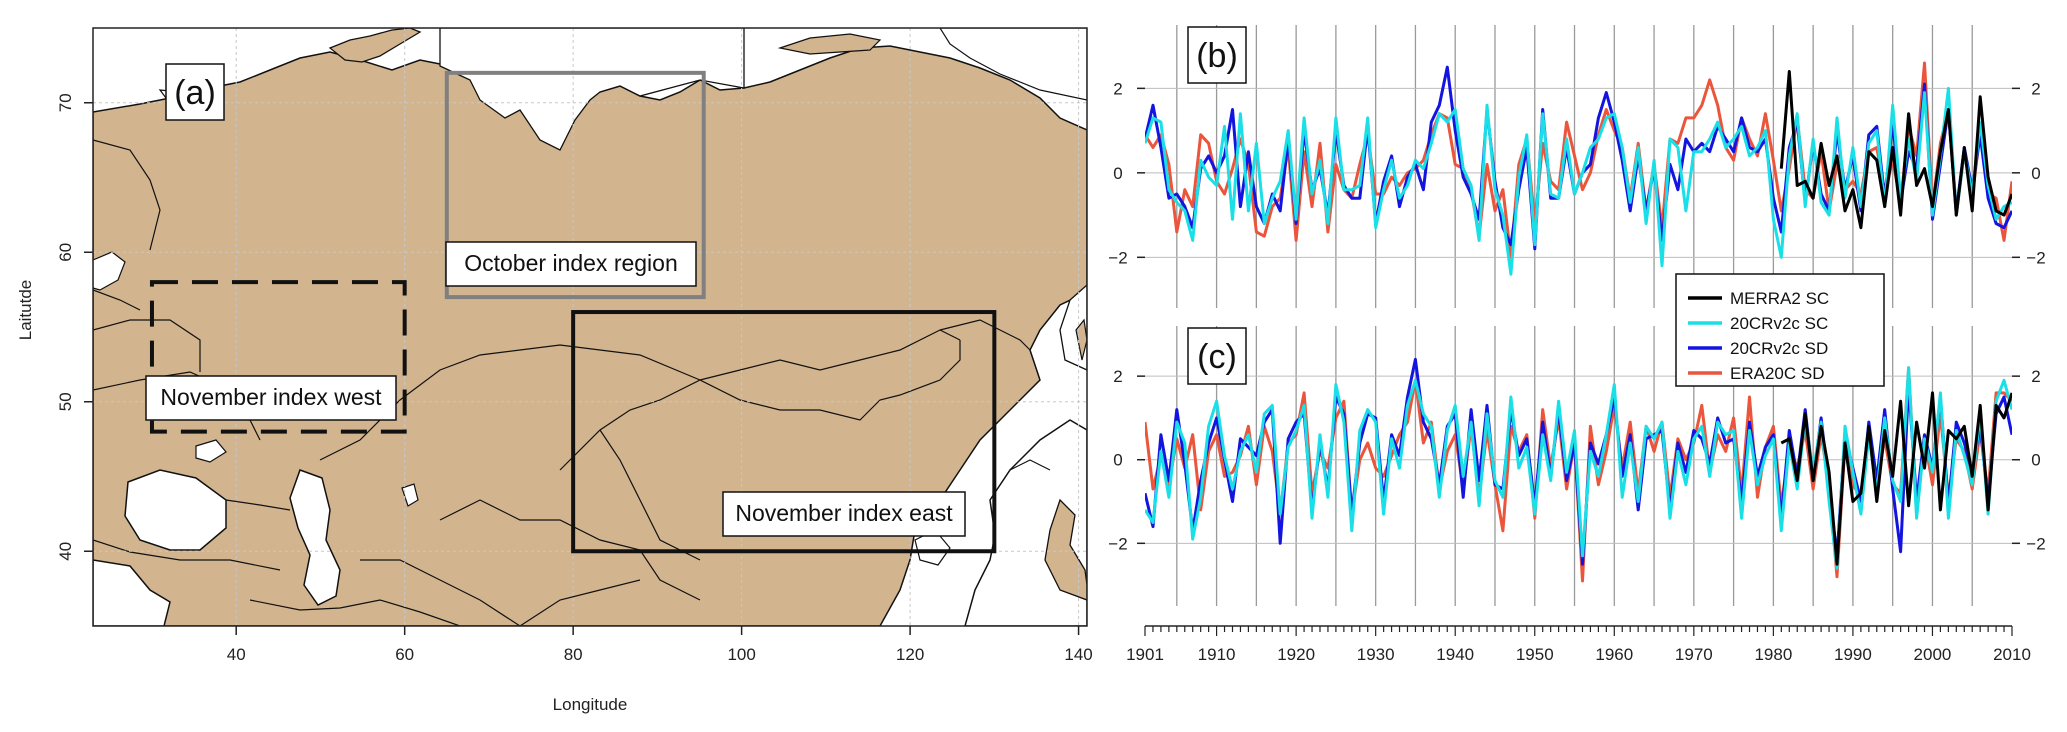 Image resolution: width=2067 pixels, height=732 pixels. Describe the element at coordinates (74, 327) in the screenshot. I see `map-y-axis: 40 50 60 70` at that location.